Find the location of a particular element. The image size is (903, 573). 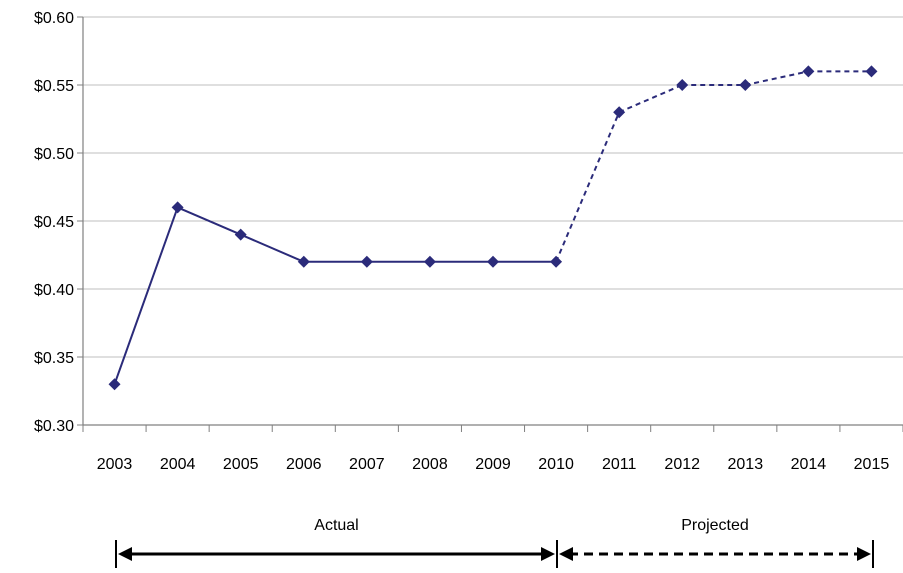

period-label: Projected is located at coordinates (715, 525).